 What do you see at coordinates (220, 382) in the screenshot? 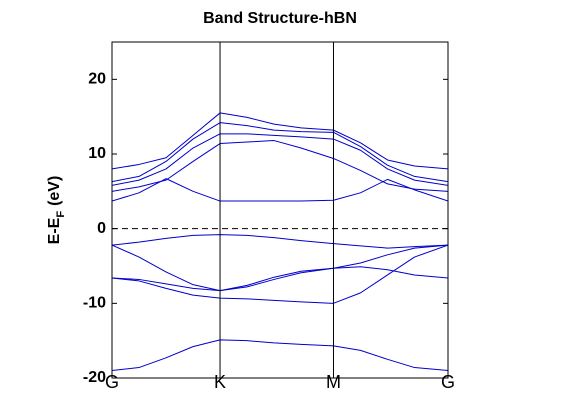
I see `x-tick-label: K` at bounding box center [220, 382].